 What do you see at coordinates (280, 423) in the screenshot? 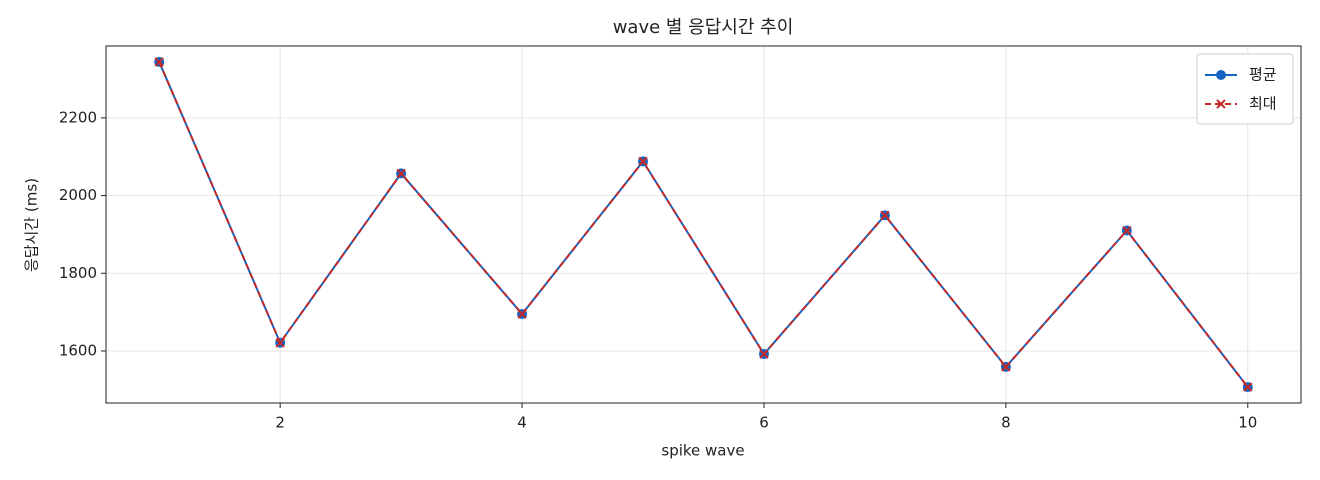
I see `x-tick-label: 2` at bounding box center [280, 423].